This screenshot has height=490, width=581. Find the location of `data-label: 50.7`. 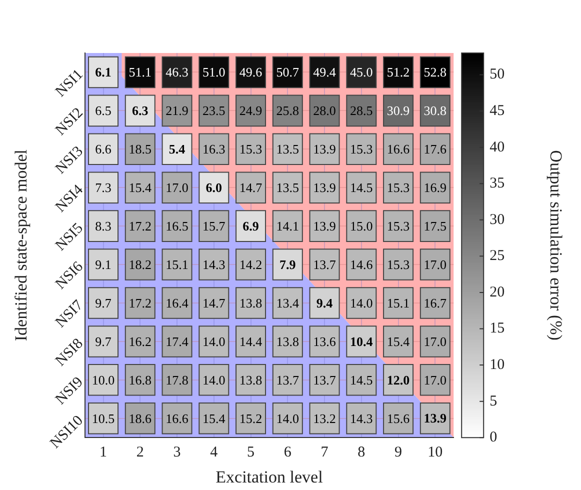

data-label: 50.7 is located at coordinates (288, 72).